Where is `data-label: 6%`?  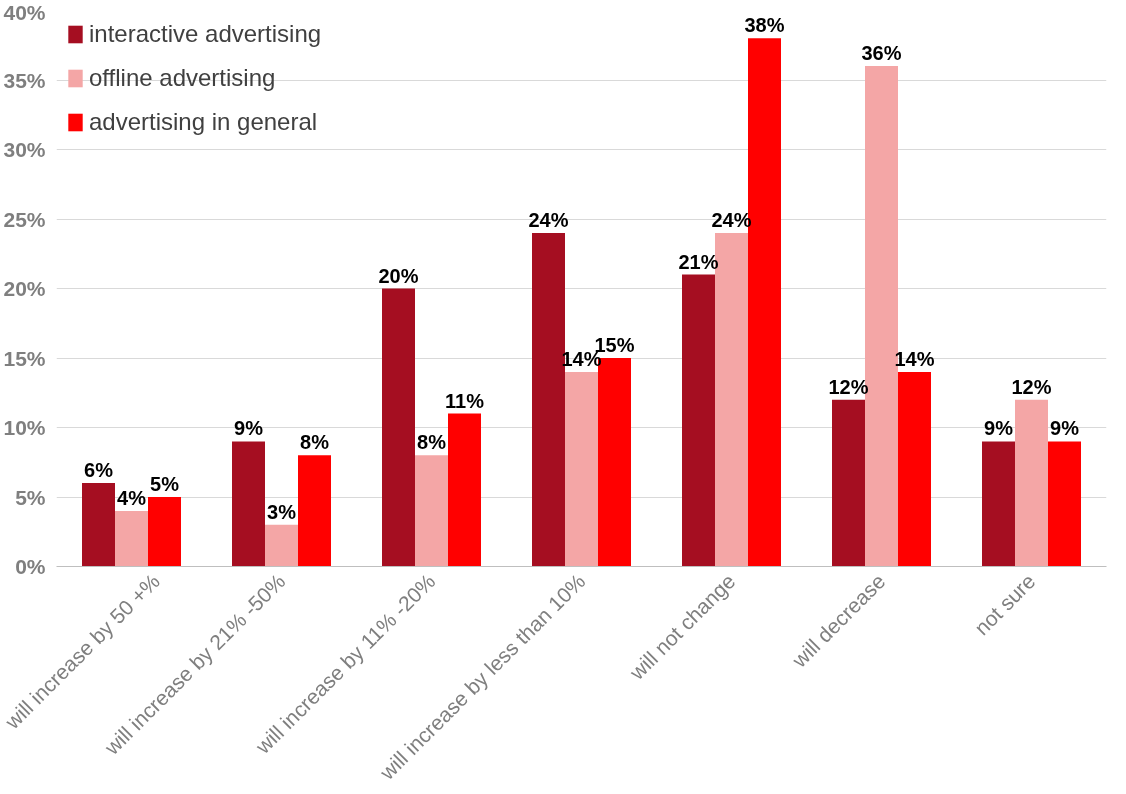 data-label: 6% is located at coordinates (99, 470).